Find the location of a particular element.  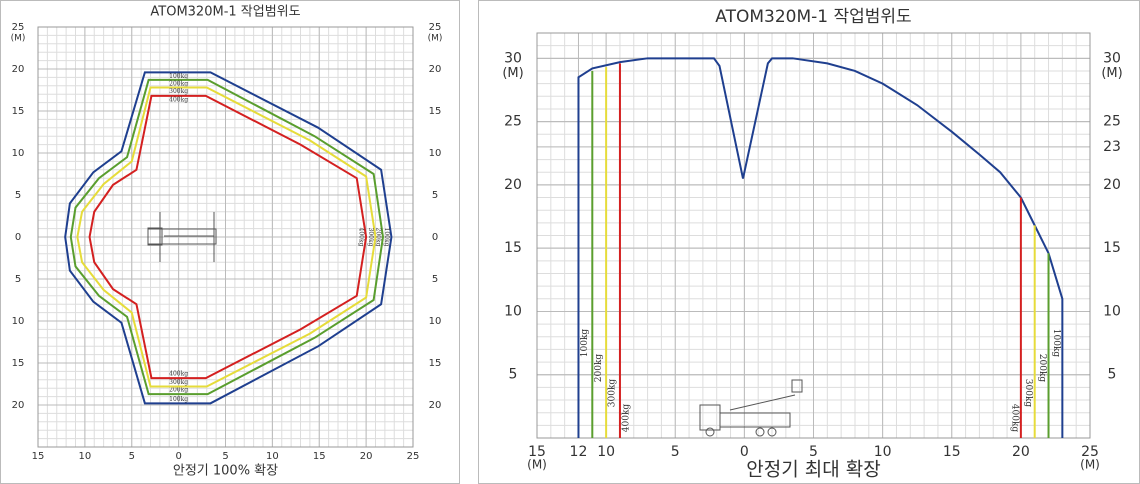

truck-side-view is located at coordinates (751, 408).